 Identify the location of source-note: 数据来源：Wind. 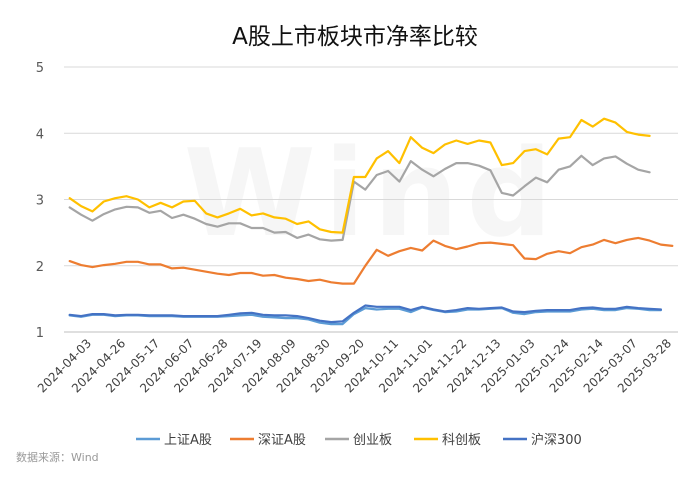
(57, 457).